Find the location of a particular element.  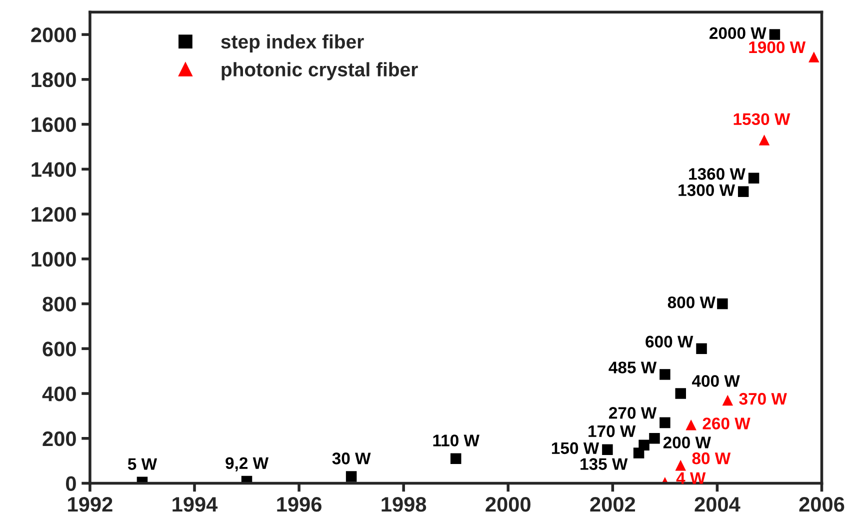

data-label: 1900 W is located at coordinates (777, 47).